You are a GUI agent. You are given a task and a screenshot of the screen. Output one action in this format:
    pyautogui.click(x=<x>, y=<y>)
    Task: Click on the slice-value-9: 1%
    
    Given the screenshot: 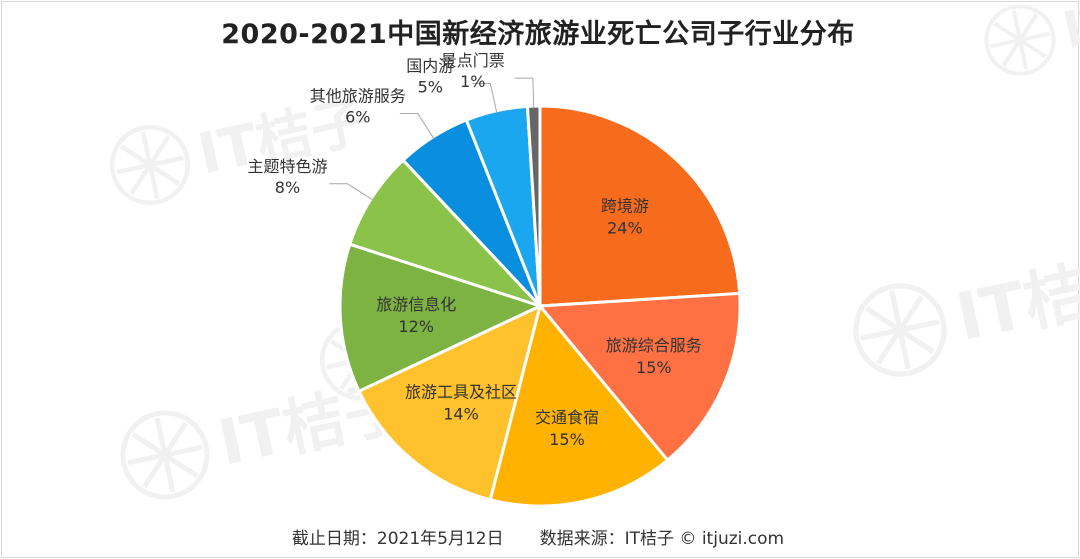 What is the action you would take?
    pyautogui.click(x=472, y=81)
    